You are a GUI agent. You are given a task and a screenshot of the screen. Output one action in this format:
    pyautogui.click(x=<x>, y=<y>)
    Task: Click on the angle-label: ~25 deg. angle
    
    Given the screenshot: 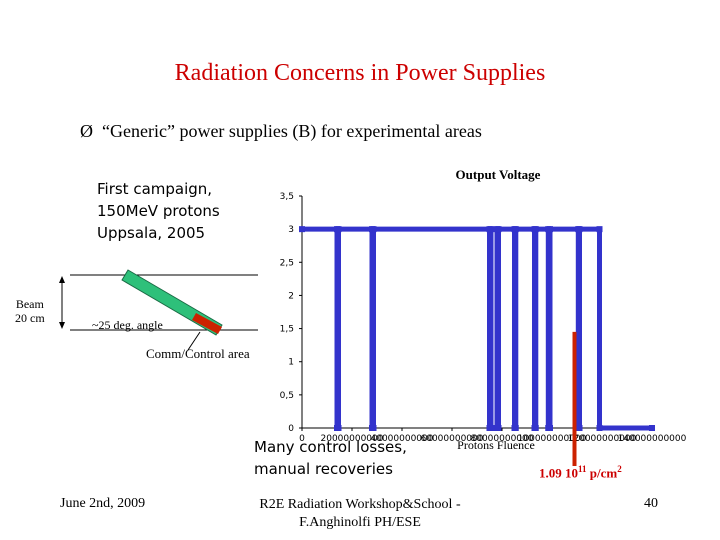 What is the action you would take?
    pyautogui.click(x=127, y=325)
    